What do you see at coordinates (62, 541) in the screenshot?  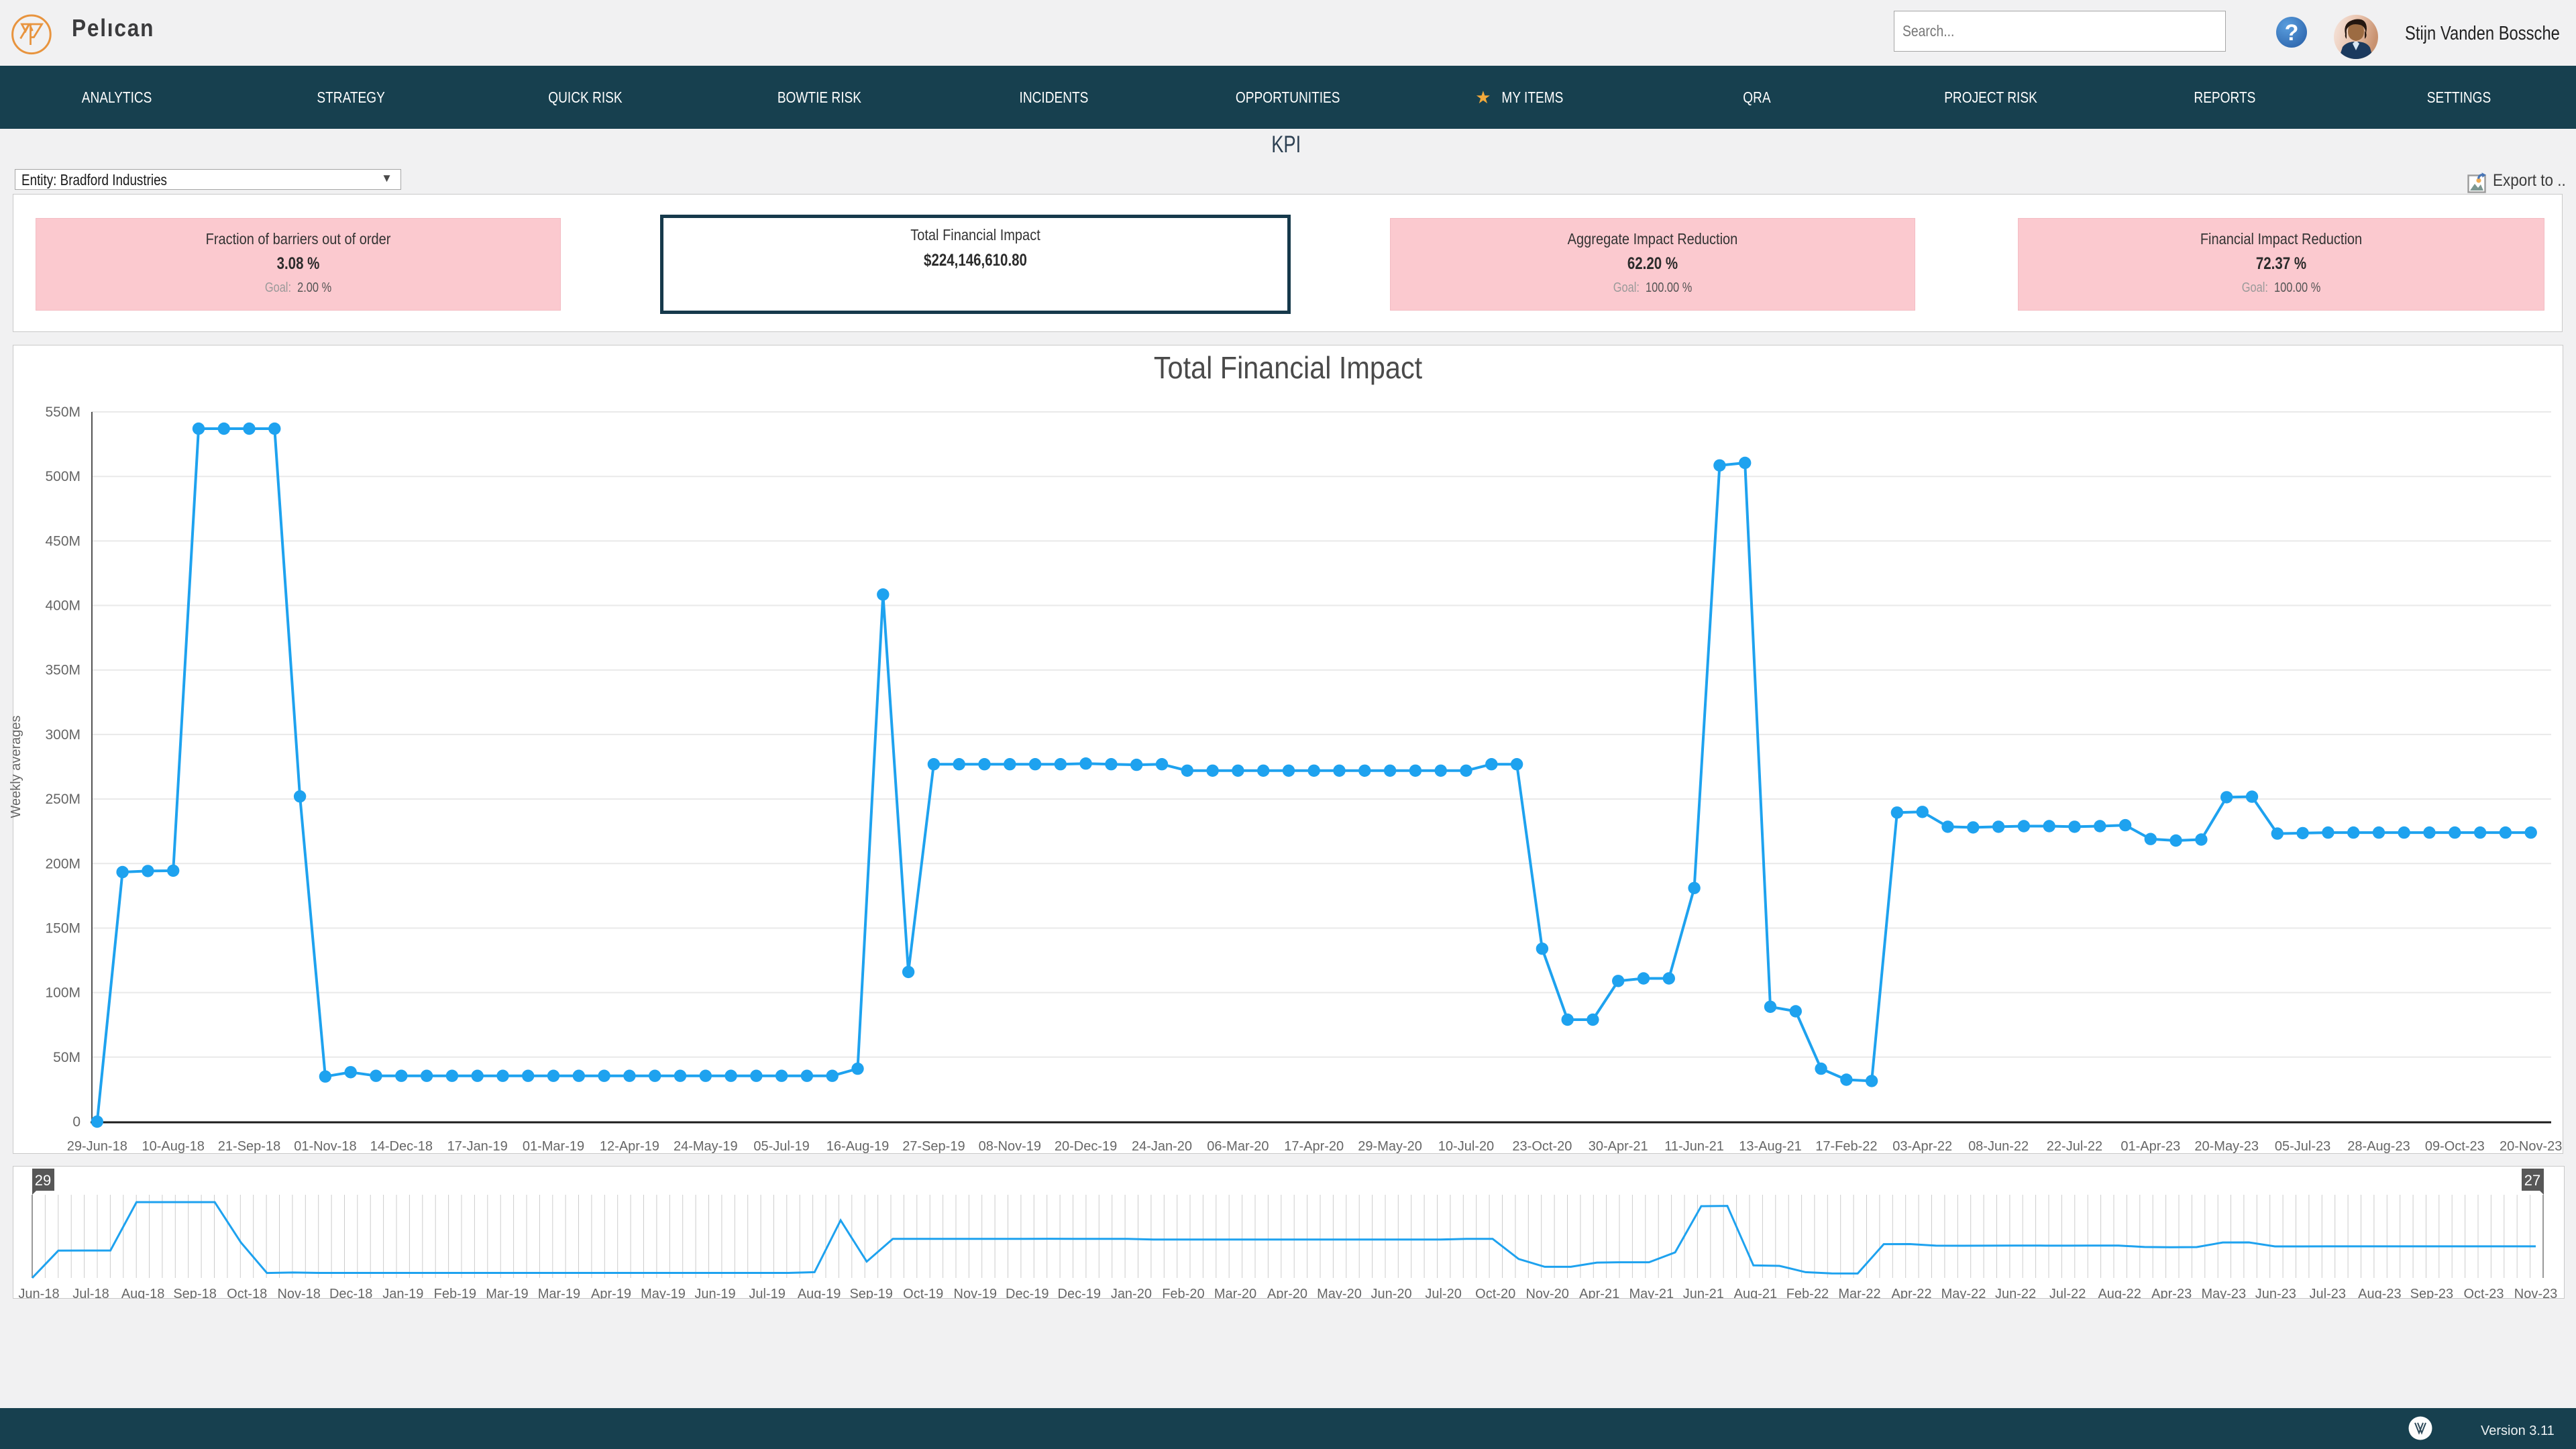 I see `svg-text: 450M` at bounding box center [62, 541].